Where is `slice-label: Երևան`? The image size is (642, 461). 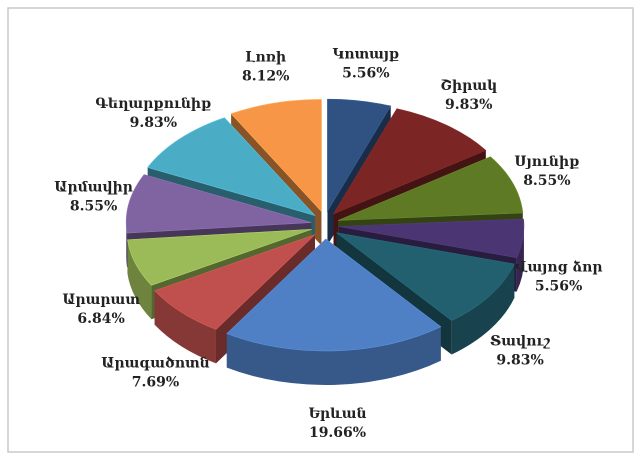 slice-label: Երևան is located at coordinates (337, 414).